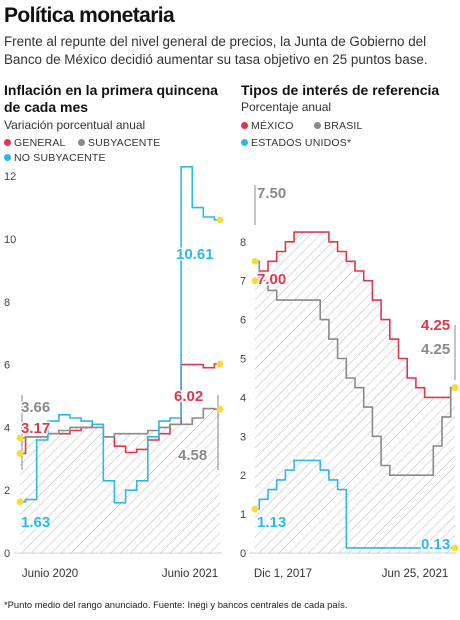  What do you see at coordinates (355, 315) in the screenshot?
I see `series-line-m-xico` at bounding box center [355, 315].